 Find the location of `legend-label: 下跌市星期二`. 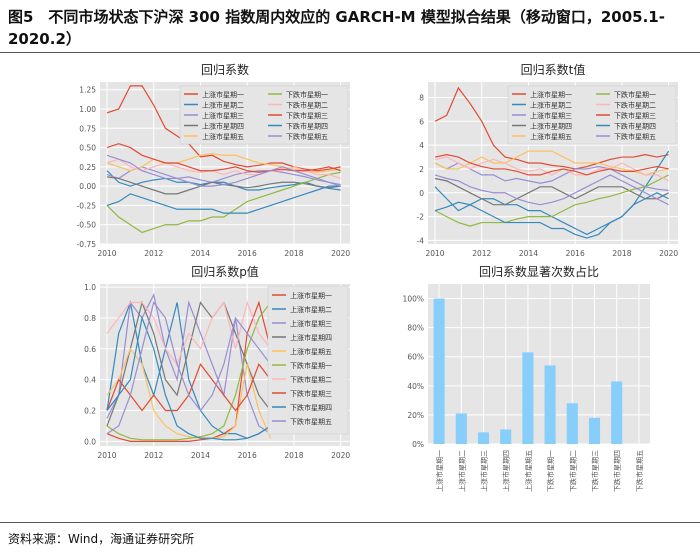

legend-label: 下跌市星期二 is located at coordinates (635, 105).